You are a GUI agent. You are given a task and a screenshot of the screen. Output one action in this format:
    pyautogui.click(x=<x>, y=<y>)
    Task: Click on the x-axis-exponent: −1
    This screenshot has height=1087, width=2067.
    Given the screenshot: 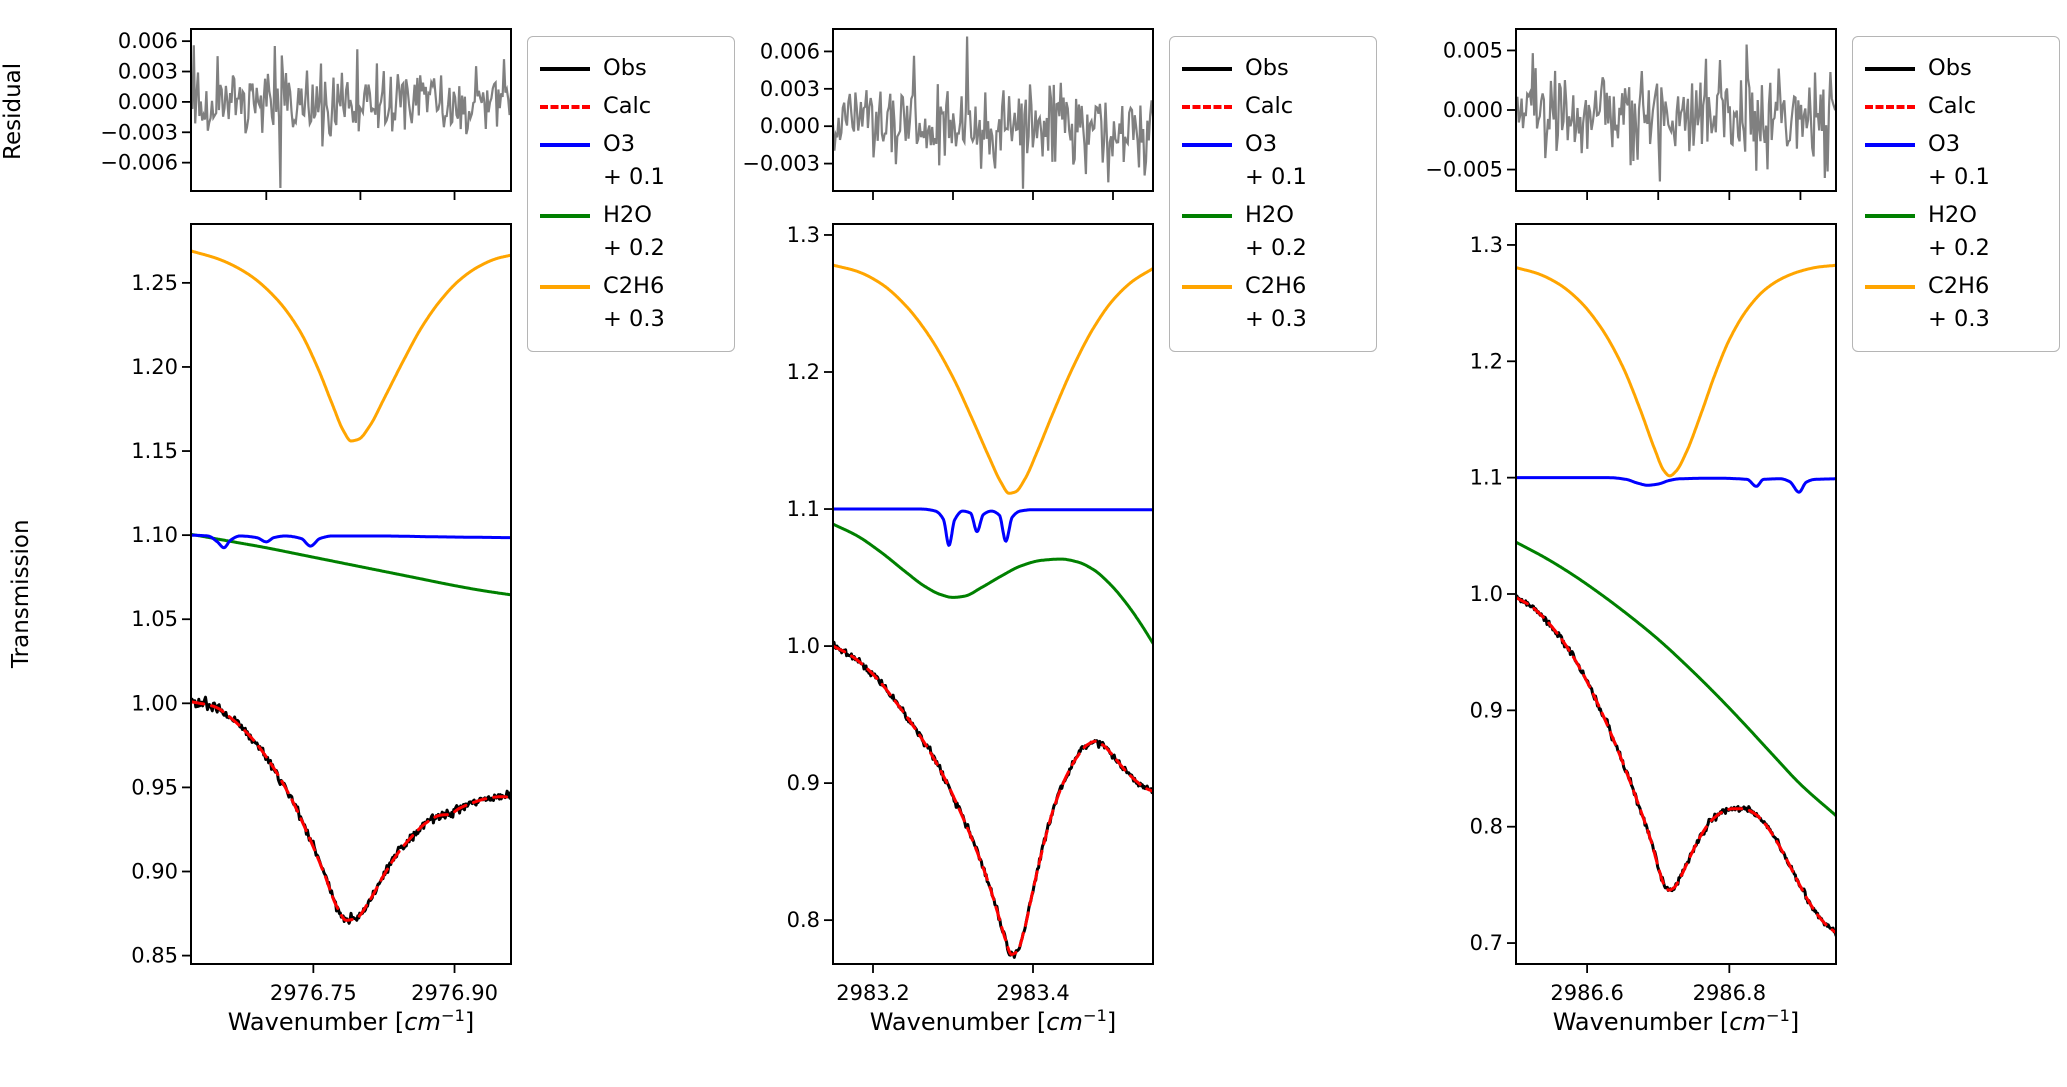 What is the action you would take?
    pyautogui.click(x=1094, y=1015)
    